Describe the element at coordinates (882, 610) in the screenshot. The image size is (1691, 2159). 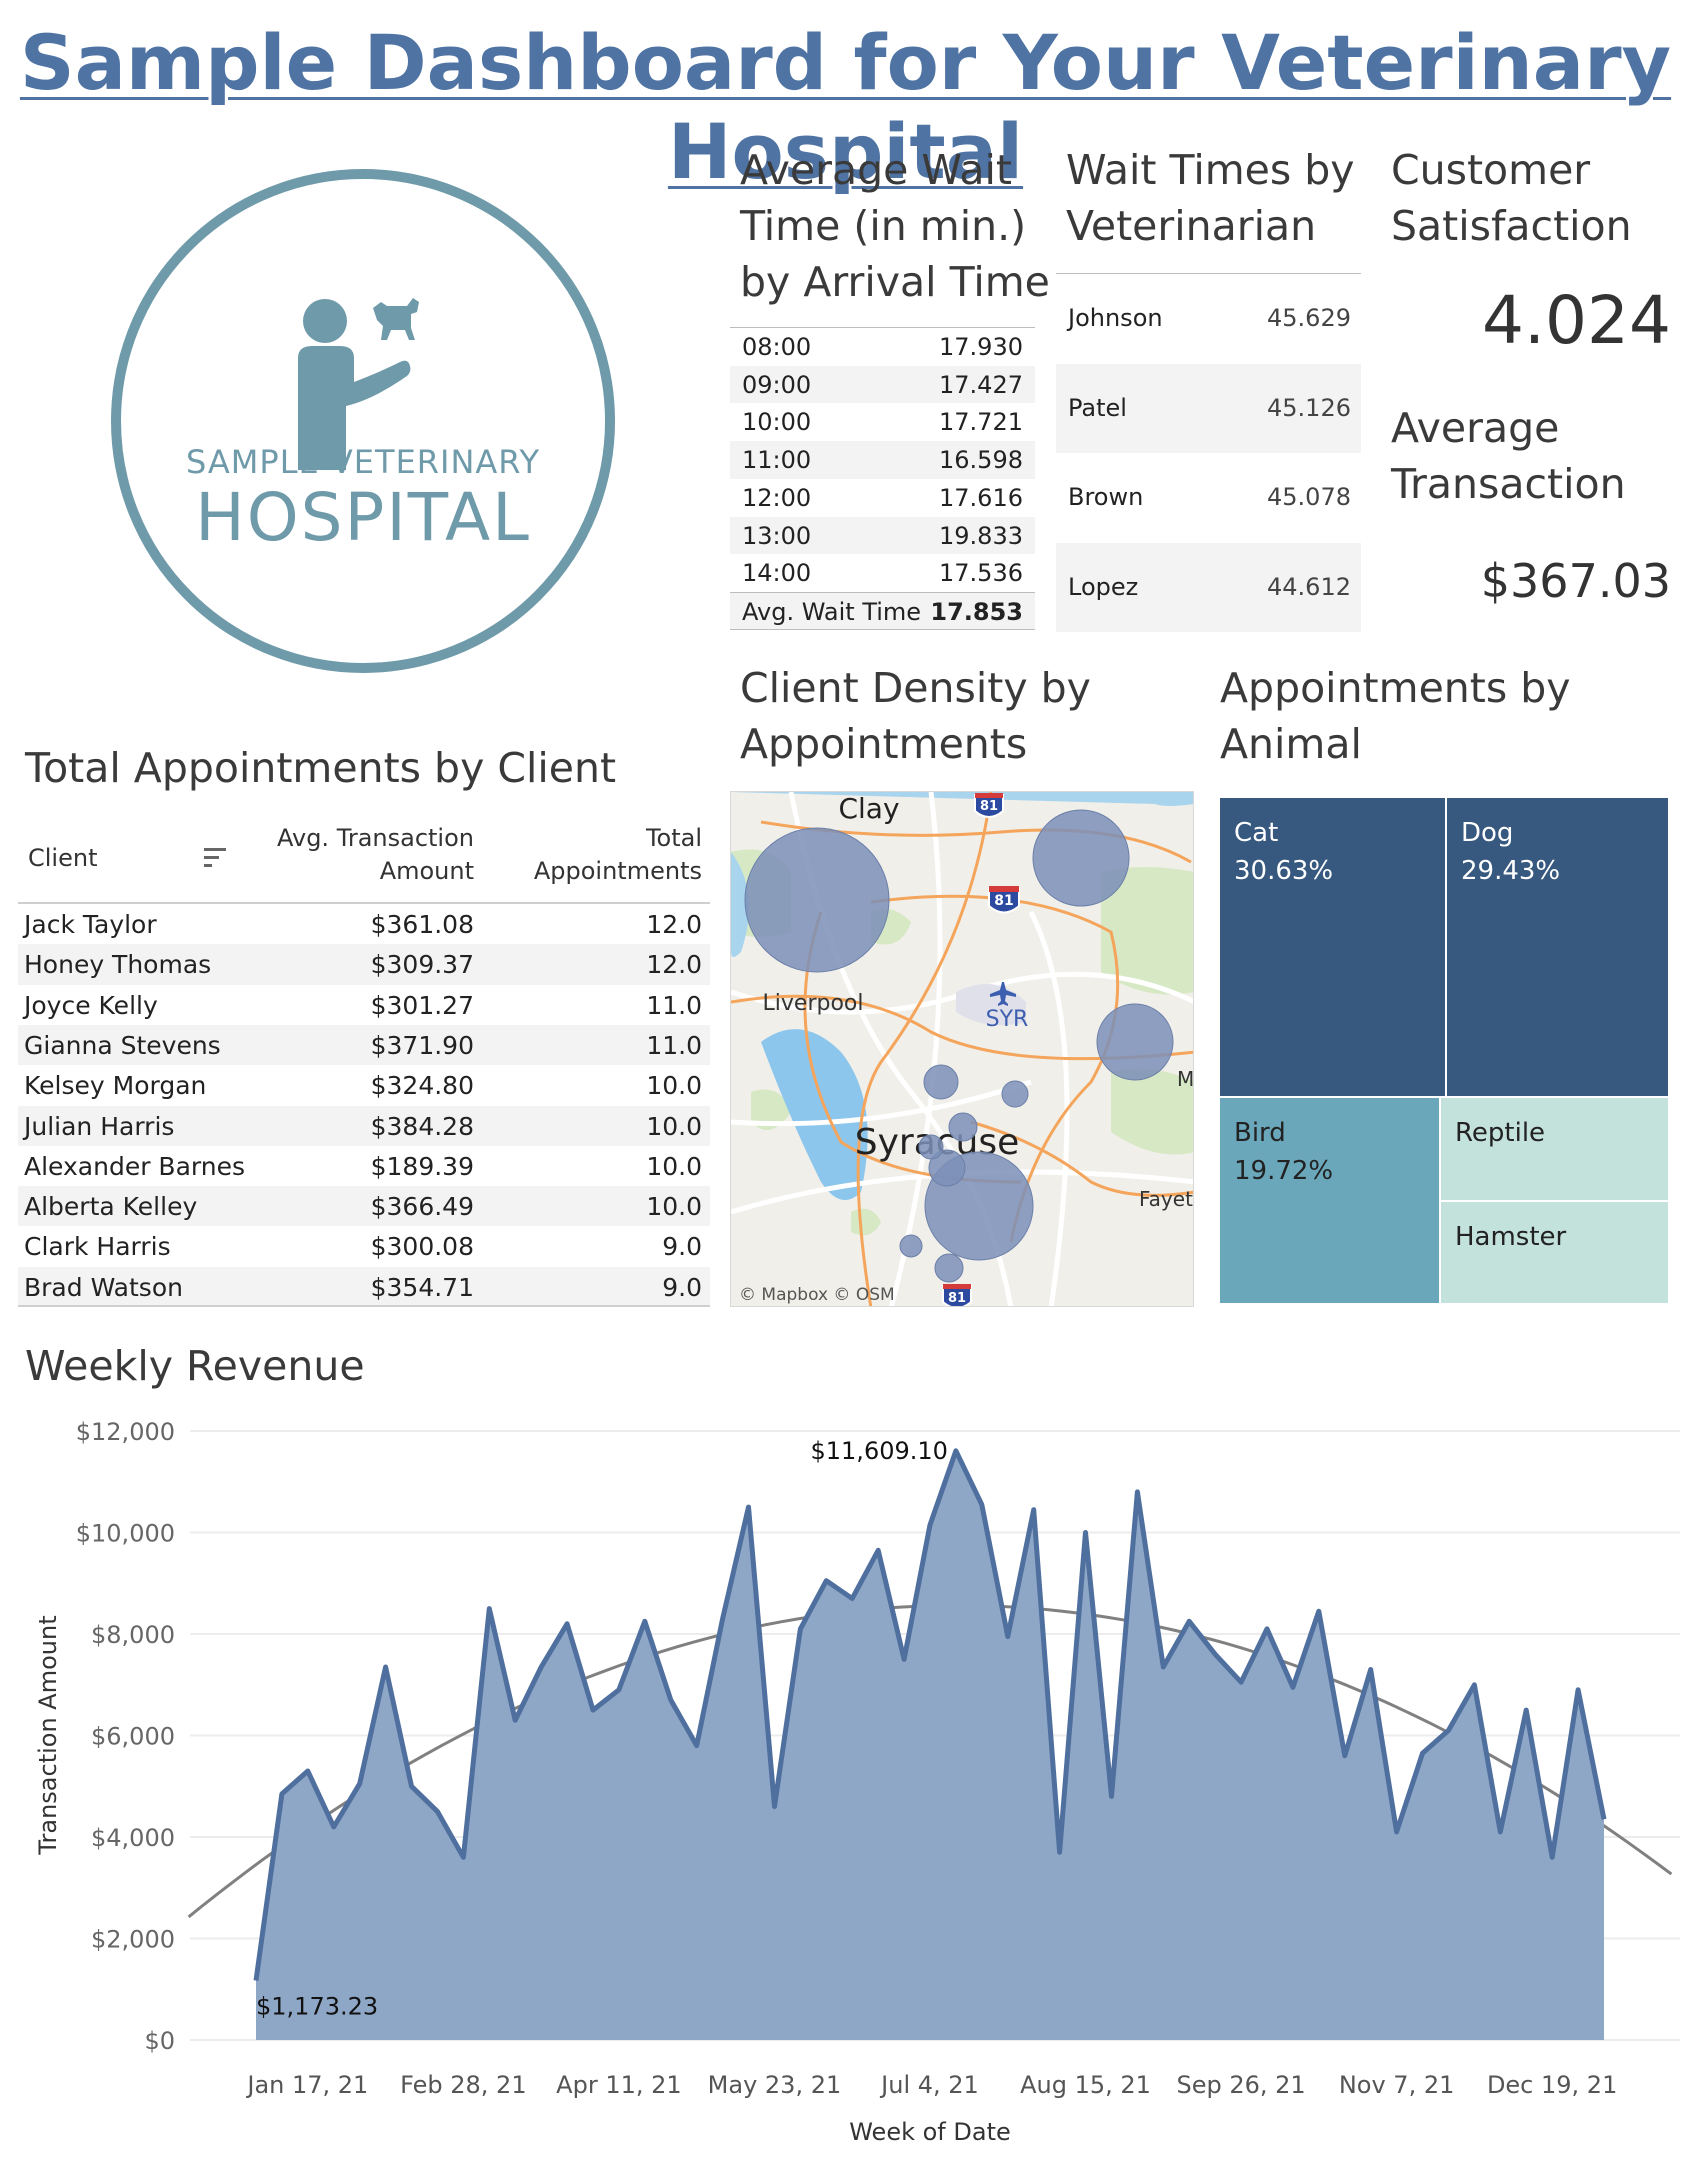
I see `table-total-row: Avg. Wait Time 17.853` at that location.